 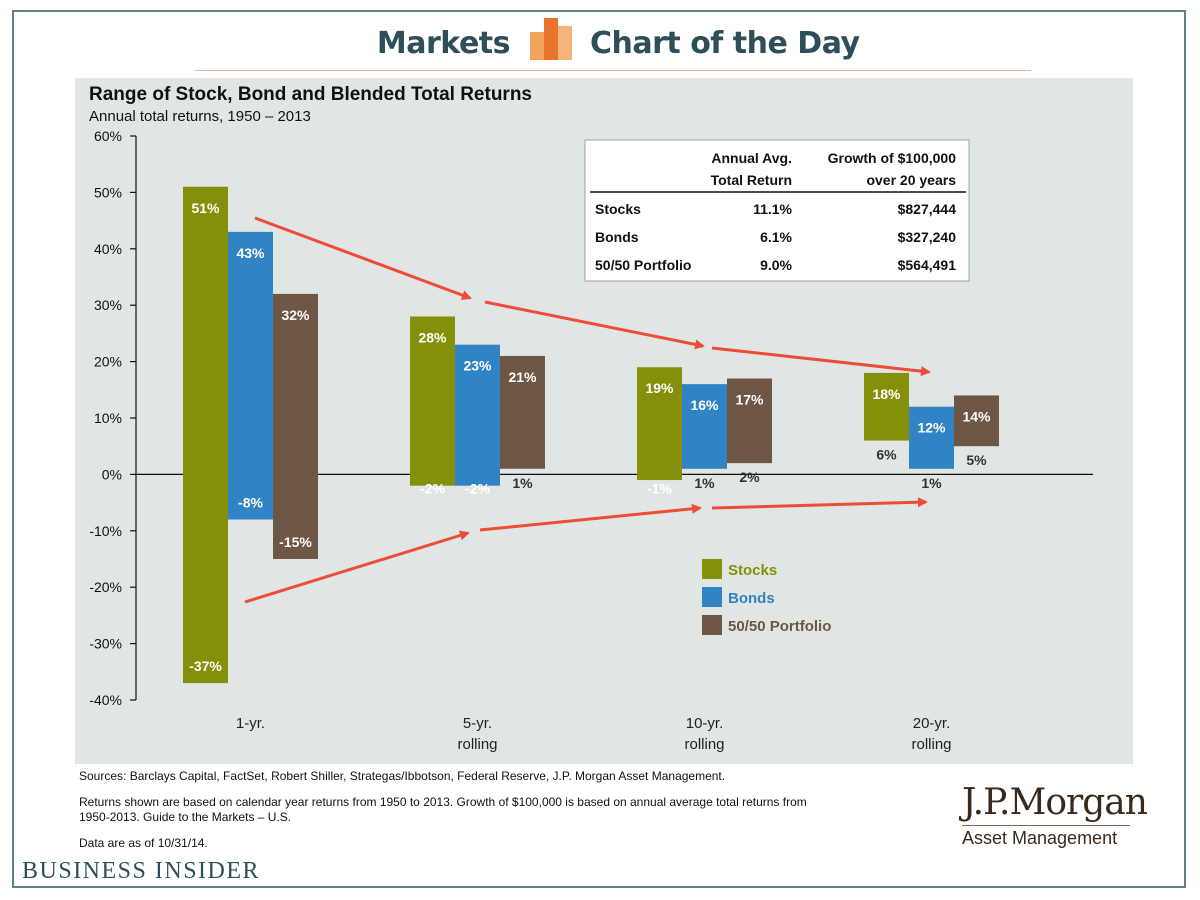 What do you see at coordinates (108, 192) in the screenshot?
I see `y-tick-label: 50%` at bounding box center [108, 192].